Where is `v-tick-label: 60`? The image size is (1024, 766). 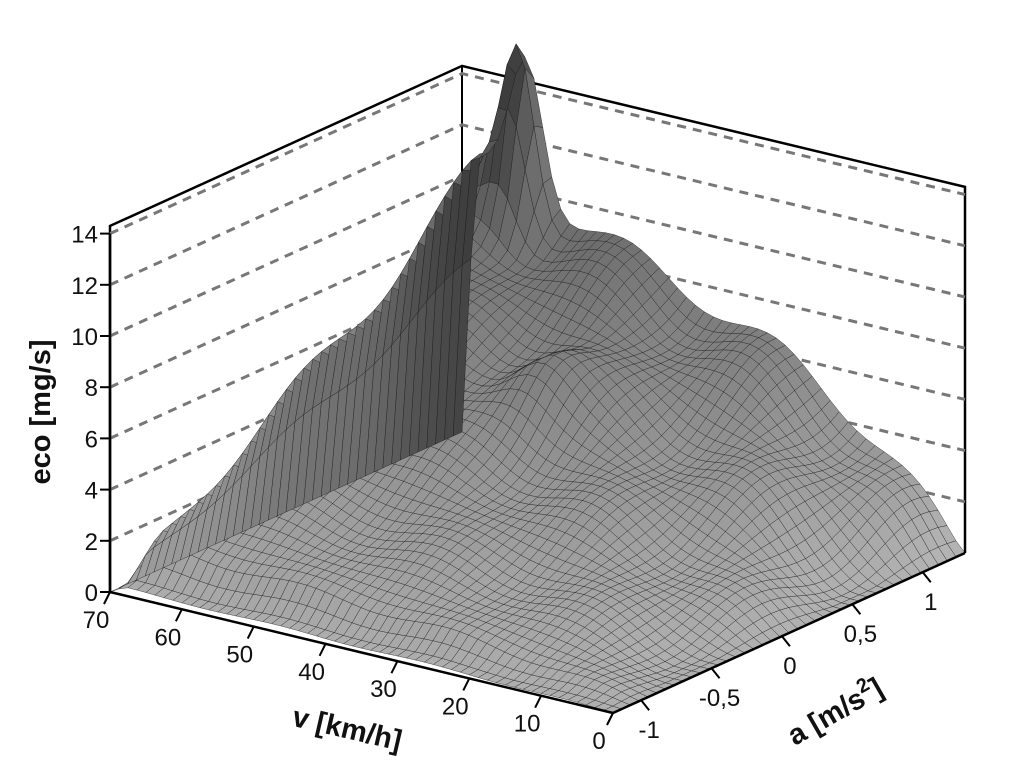 v-tick-label: 60 is located at coordinates (168, 637).